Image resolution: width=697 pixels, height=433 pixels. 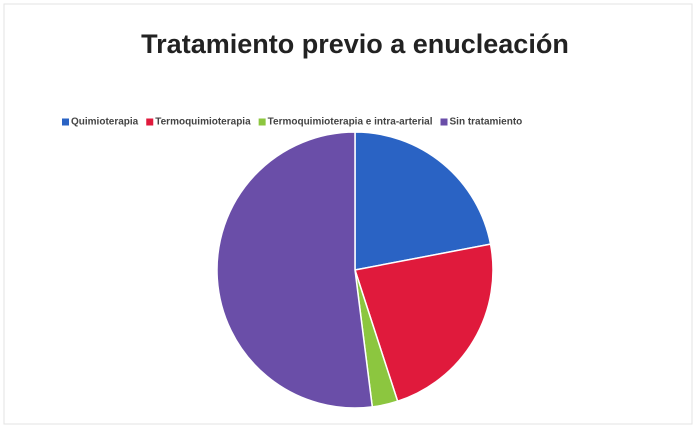 What do you see at coordinates (350, 122) in the screenshot?
I see `legend-label: Termoquimioterapia e intra-arterial` at bounding box center [350, 122].